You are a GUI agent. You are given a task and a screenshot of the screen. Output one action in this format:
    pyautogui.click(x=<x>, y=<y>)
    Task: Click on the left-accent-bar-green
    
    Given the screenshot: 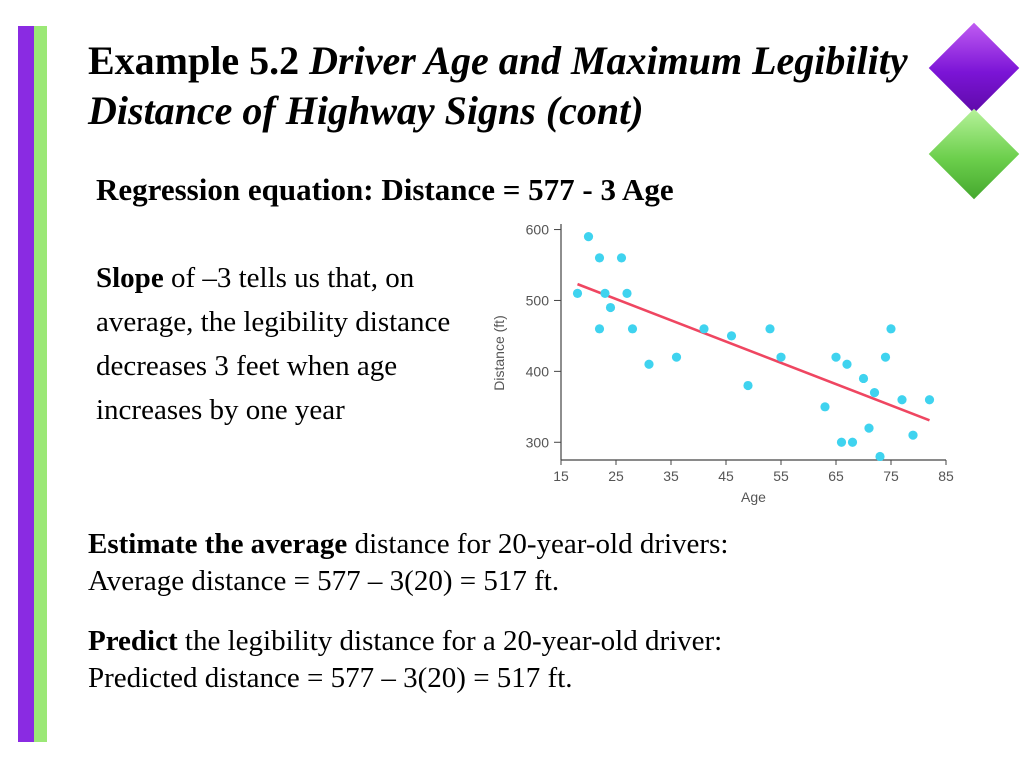 What is the action you would take?
    pyautogui.click(x=40, y=384)
    